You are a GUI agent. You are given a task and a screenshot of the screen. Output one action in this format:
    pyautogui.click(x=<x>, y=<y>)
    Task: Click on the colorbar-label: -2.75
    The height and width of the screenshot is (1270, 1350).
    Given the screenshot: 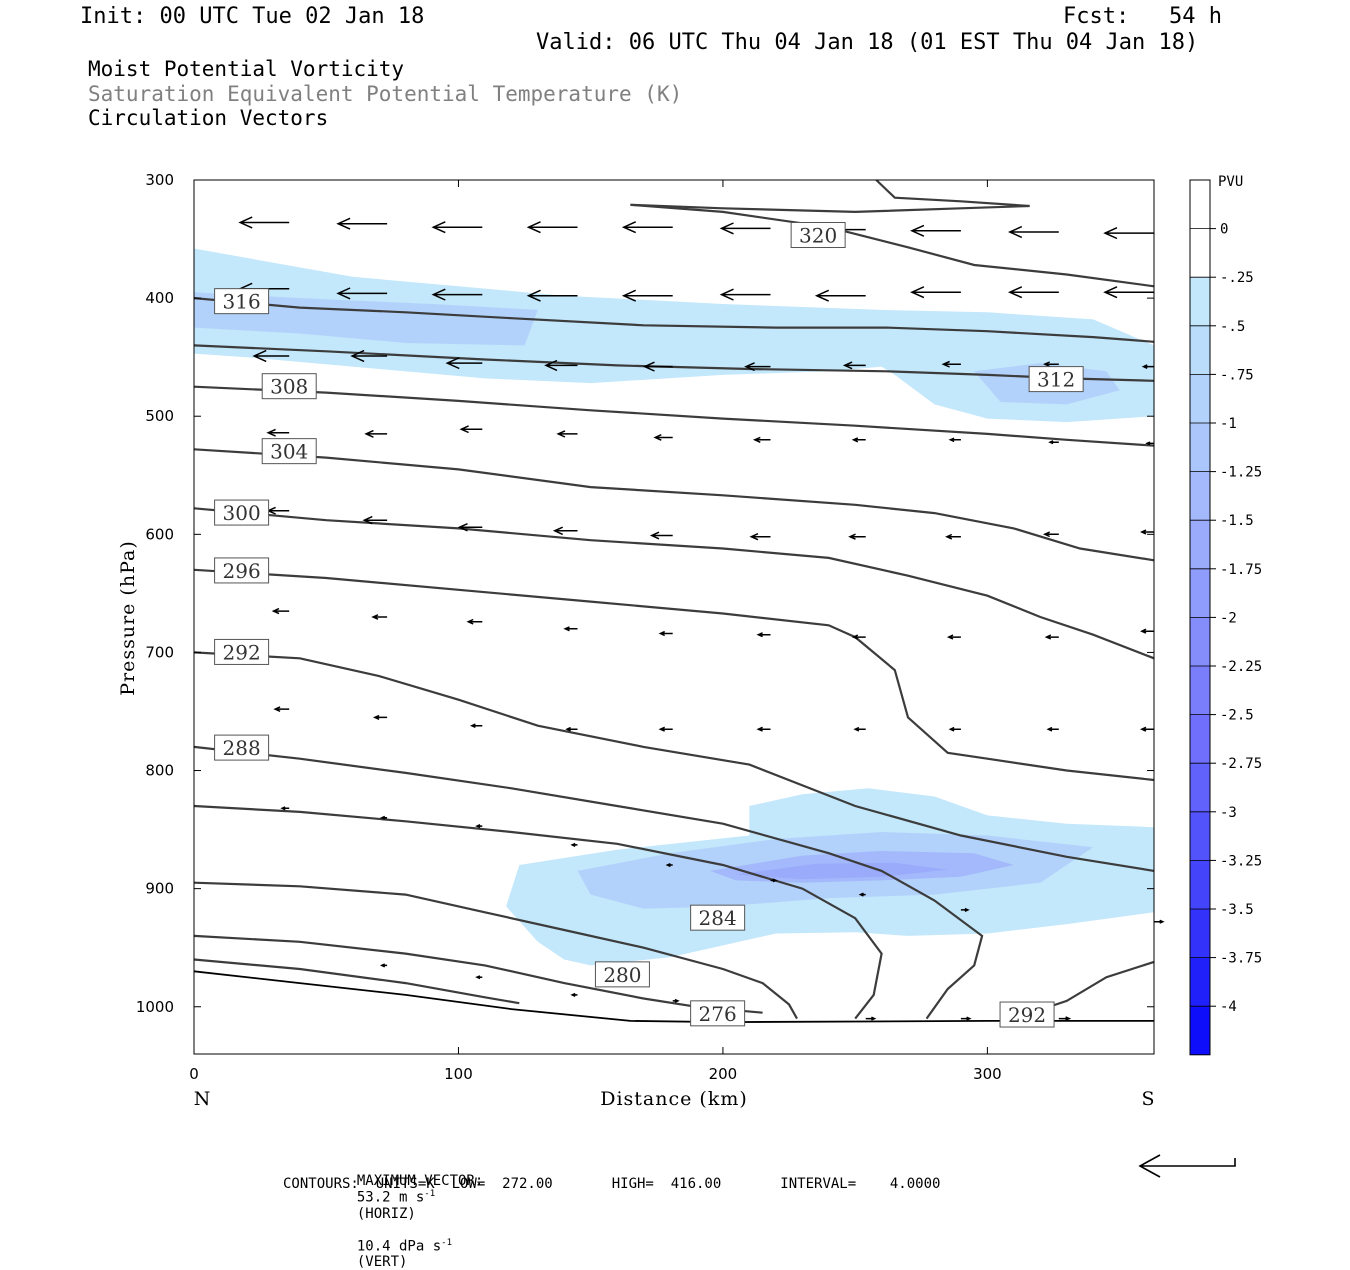 What is the action you would take?
    pyautogui.click(x=1241, y=764)
    